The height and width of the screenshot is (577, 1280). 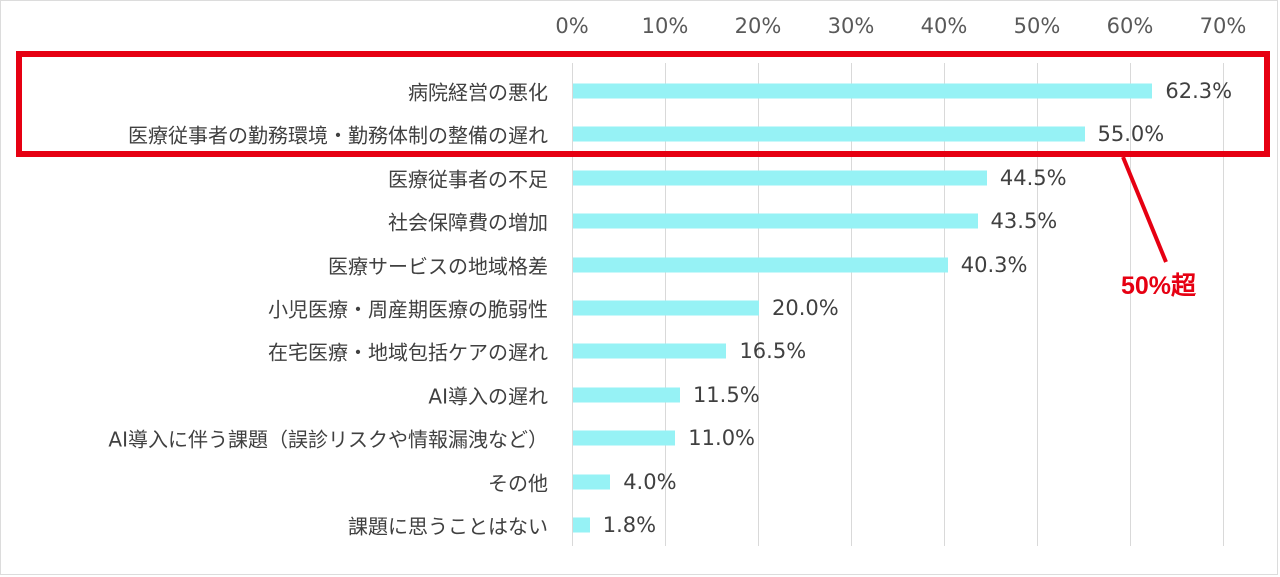 I want to click on y-axis-line, so click(x=572, y=304).